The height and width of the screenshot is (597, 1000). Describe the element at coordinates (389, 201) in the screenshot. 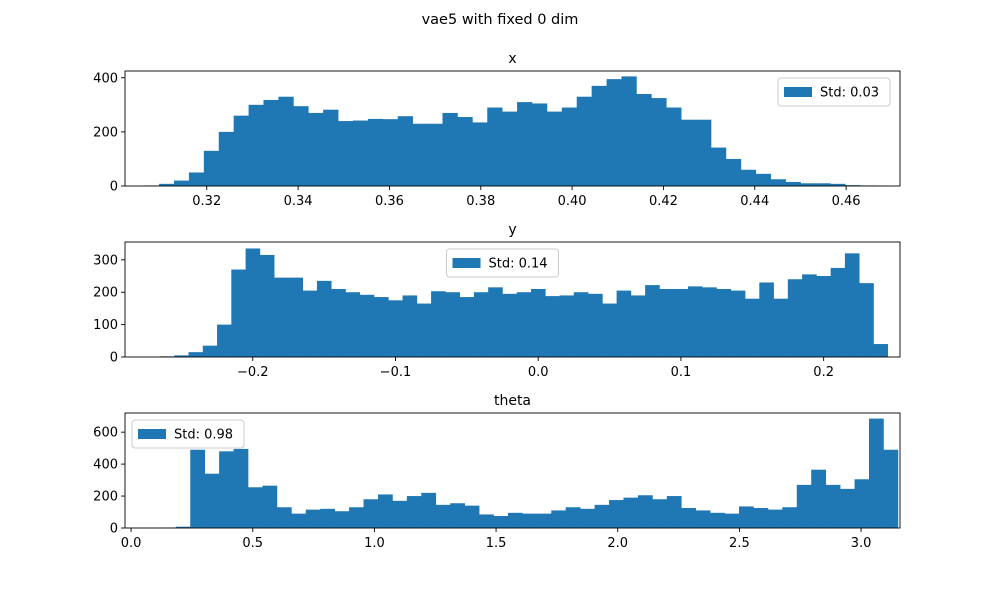

I see `x-tick-label: 0.36` at that location.